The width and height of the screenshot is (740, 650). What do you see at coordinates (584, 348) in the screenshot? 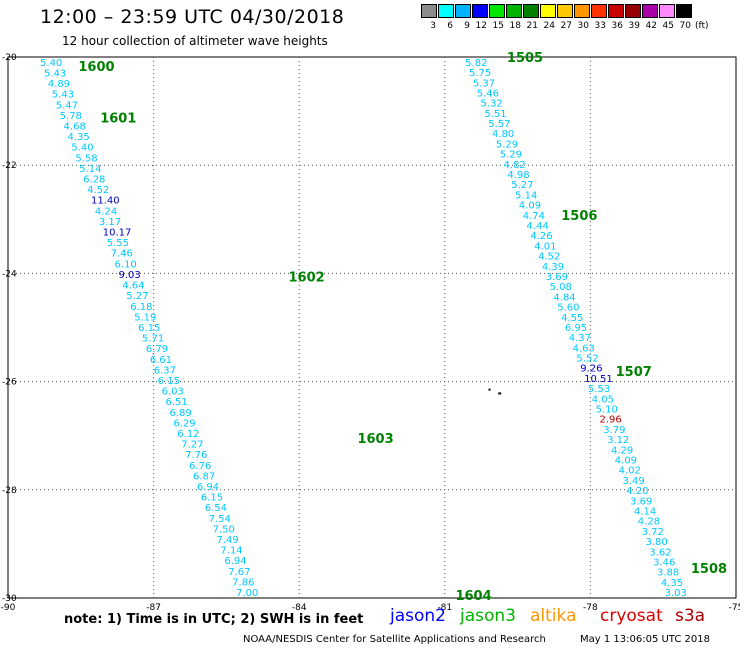
I see `wave-height-value: 4.63` at bounding box center [584, 348].